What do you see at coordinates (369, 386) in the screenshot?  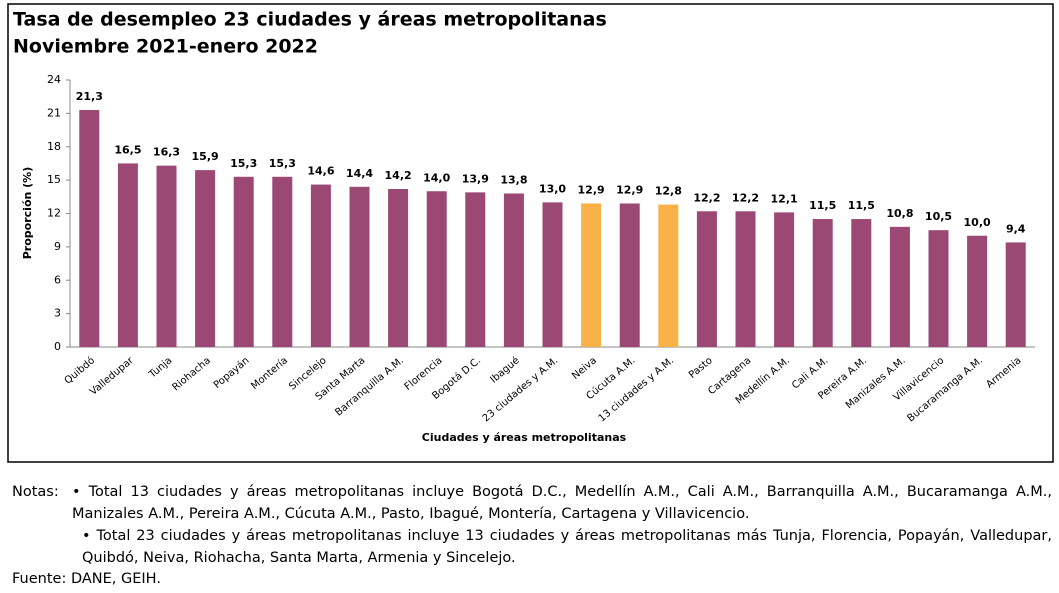 I see `x-tick-label: Barranquilla A.M.` at bounding box center [369, 386].